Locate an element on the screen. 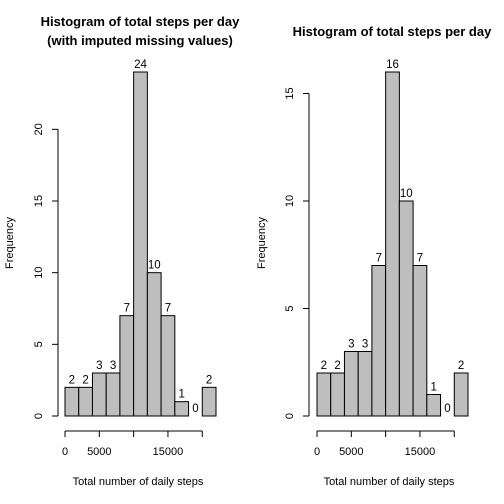  chart-1-x-tick-label-0: 0 is located at coordinates (65, 452).